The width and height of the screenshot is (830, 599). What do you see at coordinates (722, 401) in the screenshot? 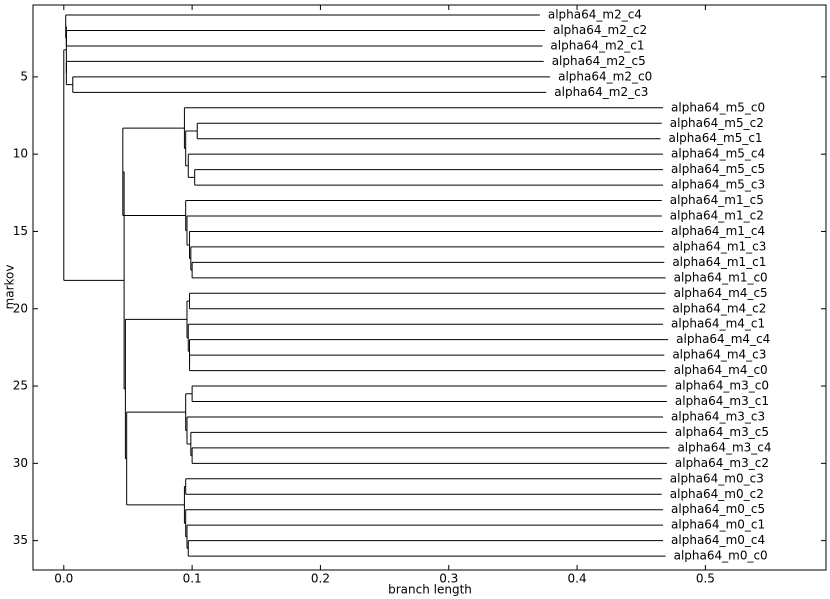
I see `leaf-label: alpha64_m3_c1` at bounding box center [722, 401].